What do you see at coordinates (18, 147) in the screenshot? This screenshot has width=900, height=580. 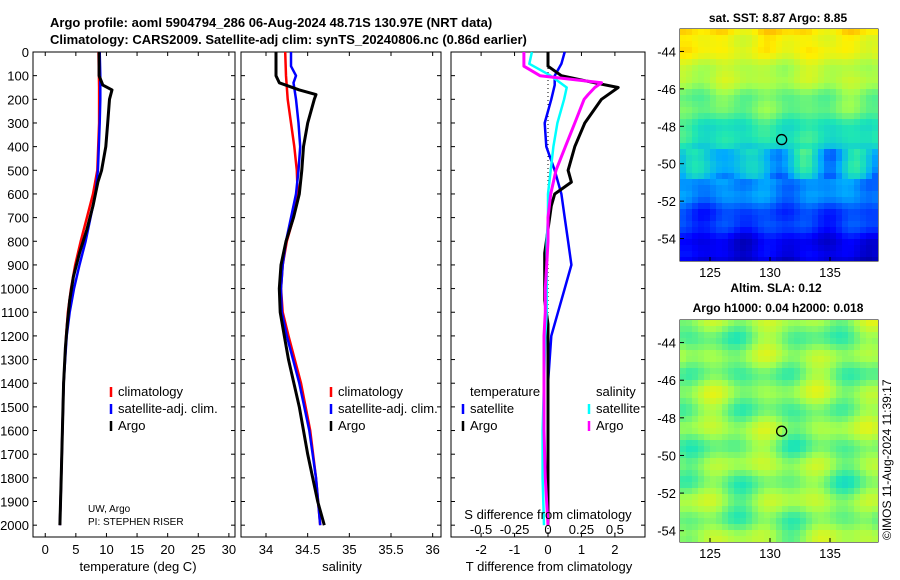 I see `y-tick-label: 400` at bounding box center [18, 147].